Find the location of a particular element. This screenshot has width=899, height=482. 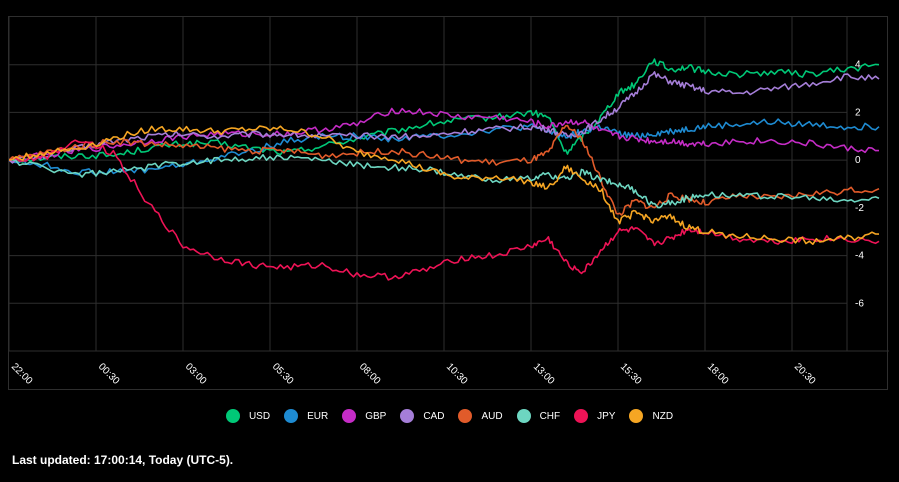

legend-label-cad: CAD is located at coordinates (434, 416).